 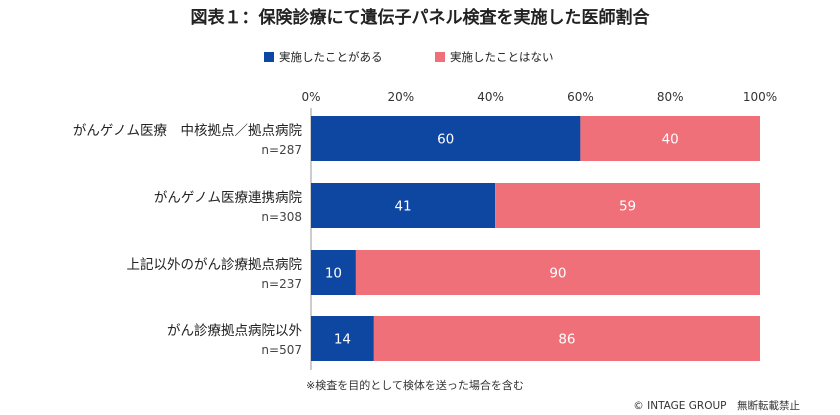 I want to click on sample-size-label: n=237, so click(x=281, y=284).